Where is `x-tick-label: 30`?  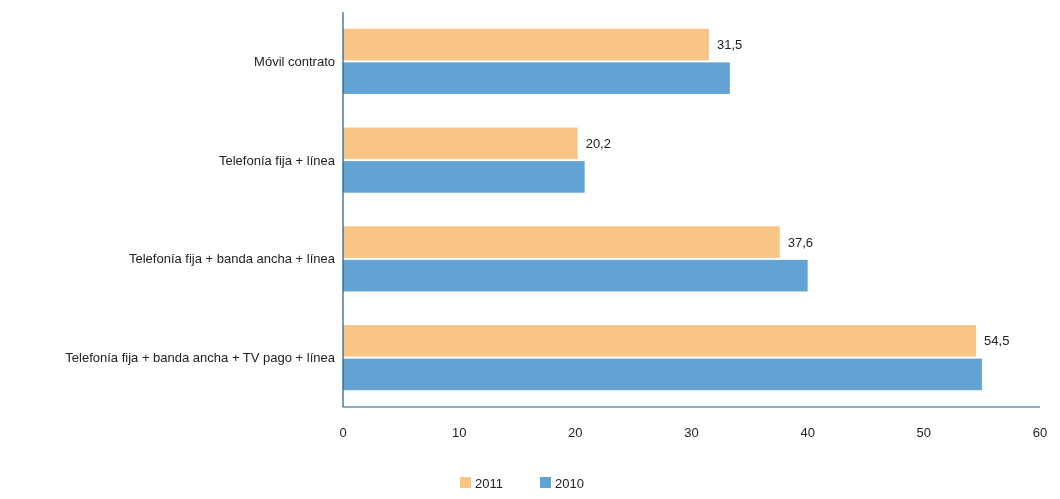
x-tick-label: 30 is located at coordinates (691, 432).